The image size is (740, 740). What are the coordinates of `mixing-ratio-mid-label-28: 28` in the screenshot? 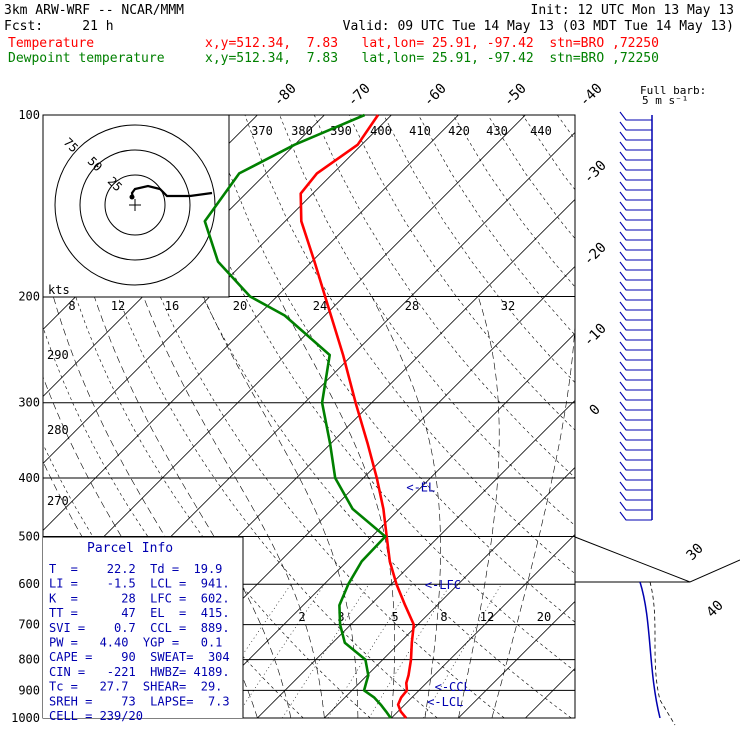 It's located at (412, 306).